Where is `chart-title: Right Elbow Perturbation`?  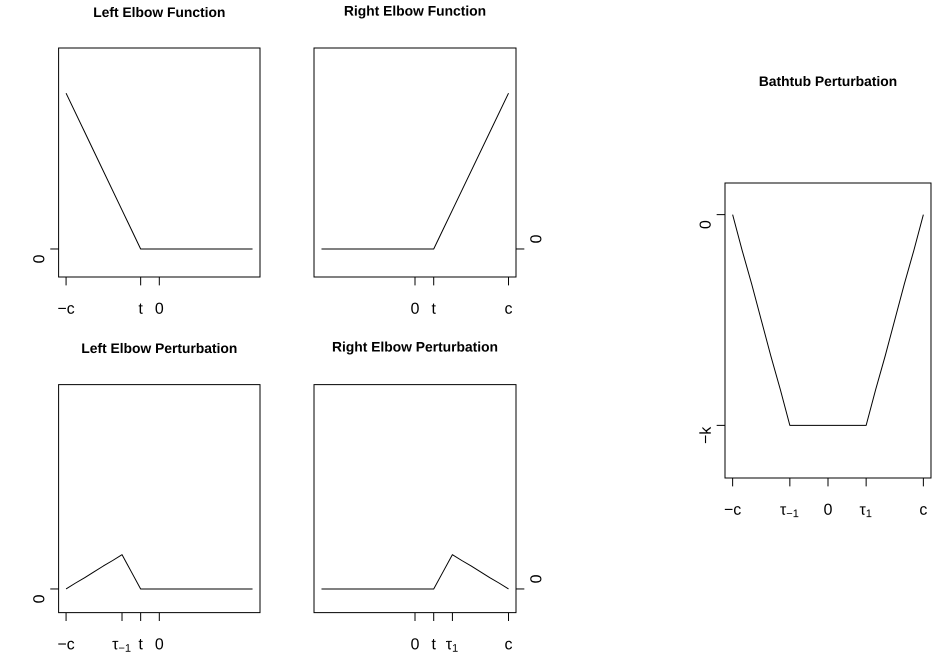
chart-title: Right Elbow Perturbation is located at coordinates (415, 348).